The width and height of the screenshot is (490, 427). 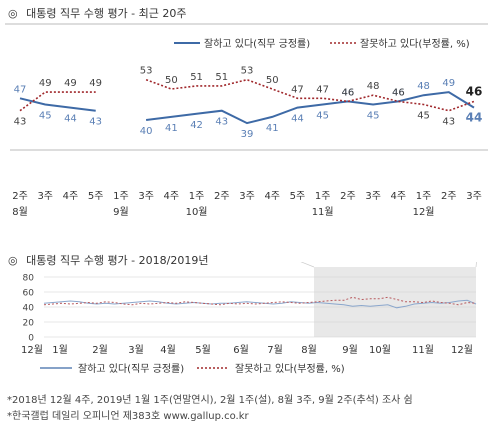 I want to click on top-title-text: 대통령 직무 수행 평가 - 최근 20주, so click(x=106, y=13).